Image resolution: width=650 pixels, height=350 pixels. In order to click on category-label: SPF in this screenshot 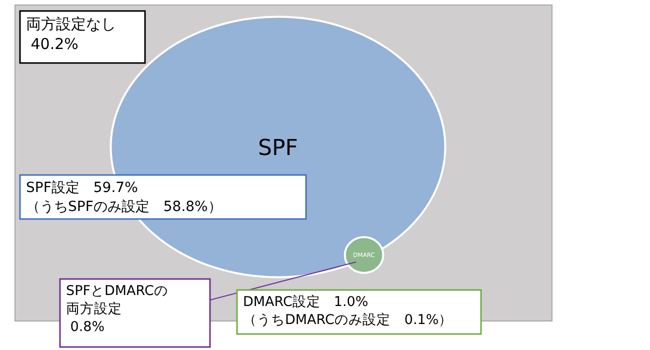, I will do `click(278, 148)`.